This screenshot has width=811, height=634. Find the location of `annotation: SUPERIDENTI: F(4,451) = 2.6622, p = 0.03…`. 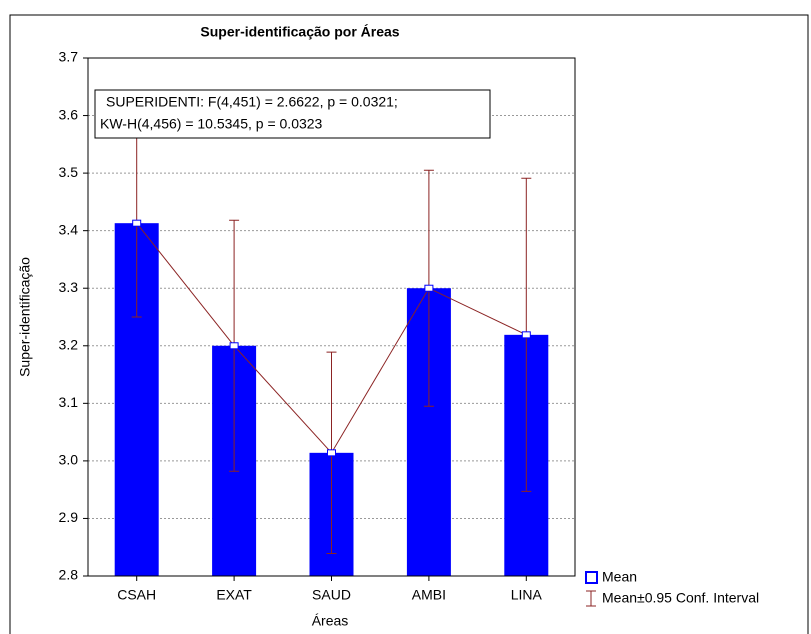

annotation: SUPERIDENTI: F(4,451) = 2.6622, p = 0.03… is located at coordinates (252, 102).